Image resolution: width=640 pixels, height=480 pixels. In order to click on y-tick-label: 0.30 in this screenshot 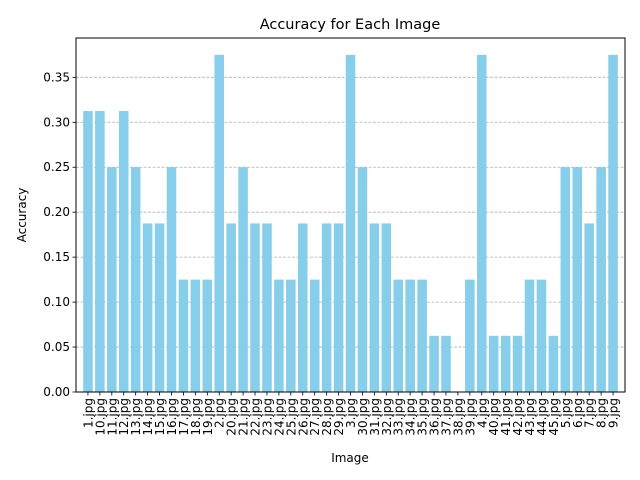, I will do `click(56, 122)`.